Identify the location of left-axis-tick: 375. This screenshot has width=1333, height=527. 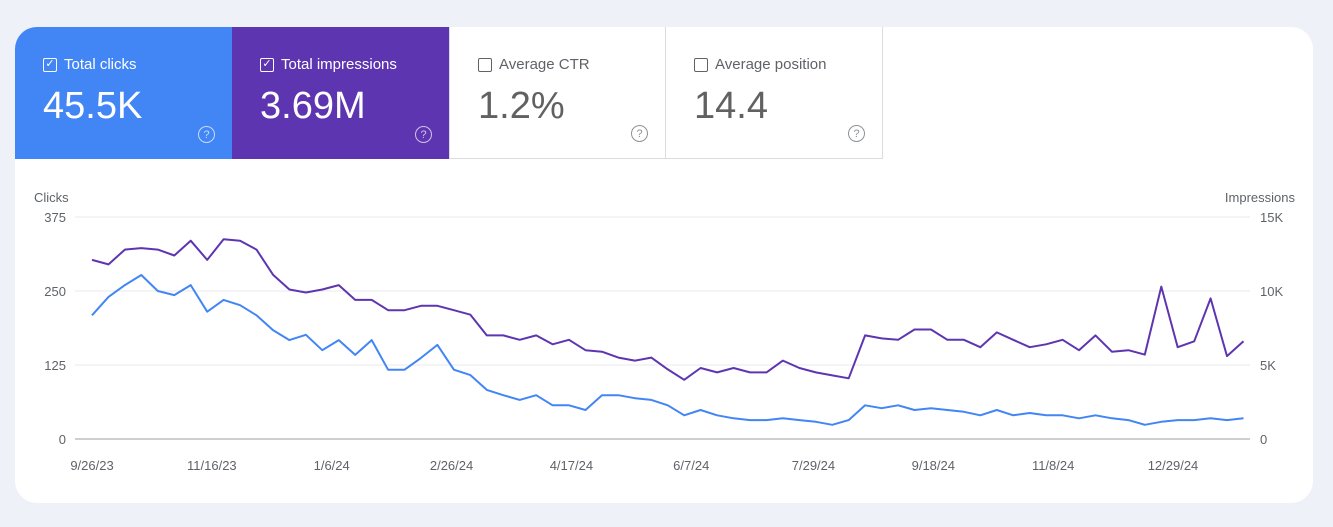
(55, 217).